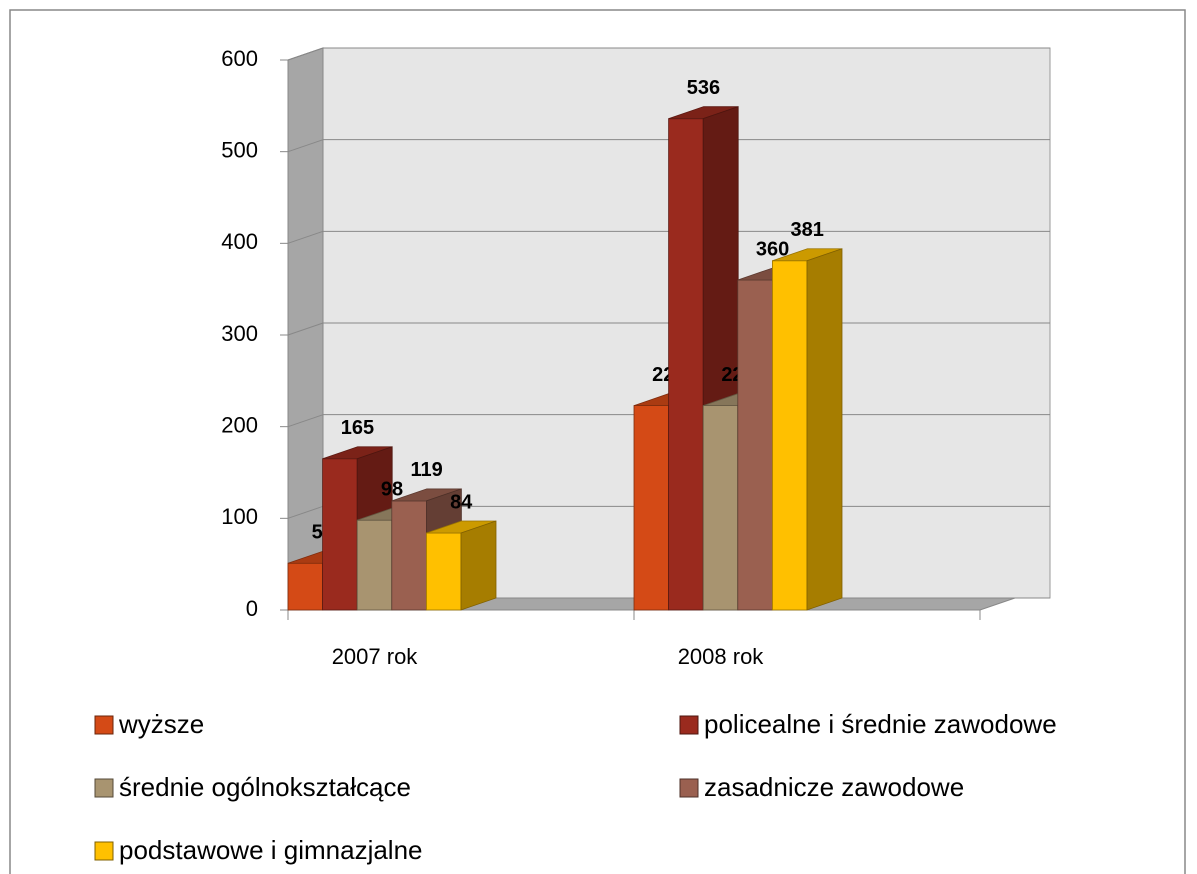 The height and width of the screenshot is (874, 1197). What do you see at coordinates (265, 787) in the screenshot?
I see `legend-label: średnie ogólnokształcące` at bounding box center [265, 787].